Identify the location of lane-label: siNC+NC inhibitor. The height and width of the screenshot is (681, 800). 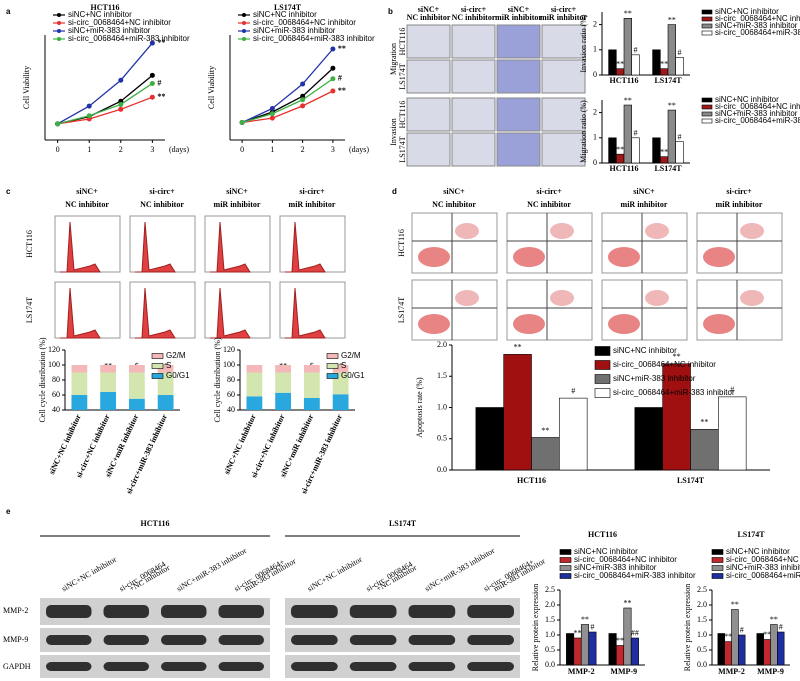
(89, 574).